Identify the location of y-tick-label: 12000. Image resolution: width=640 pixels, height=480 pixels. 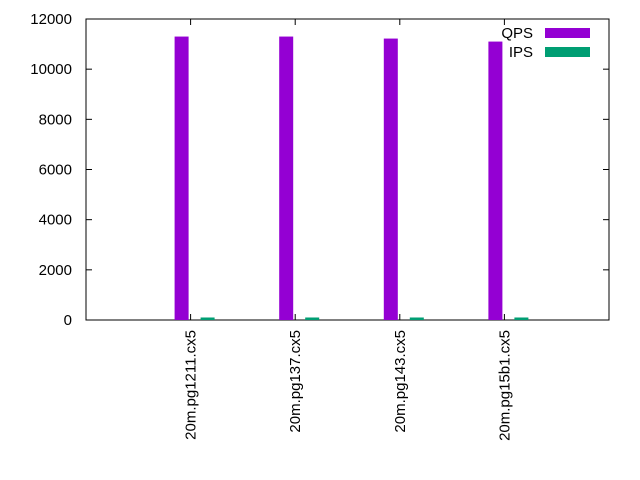
(51, 19).